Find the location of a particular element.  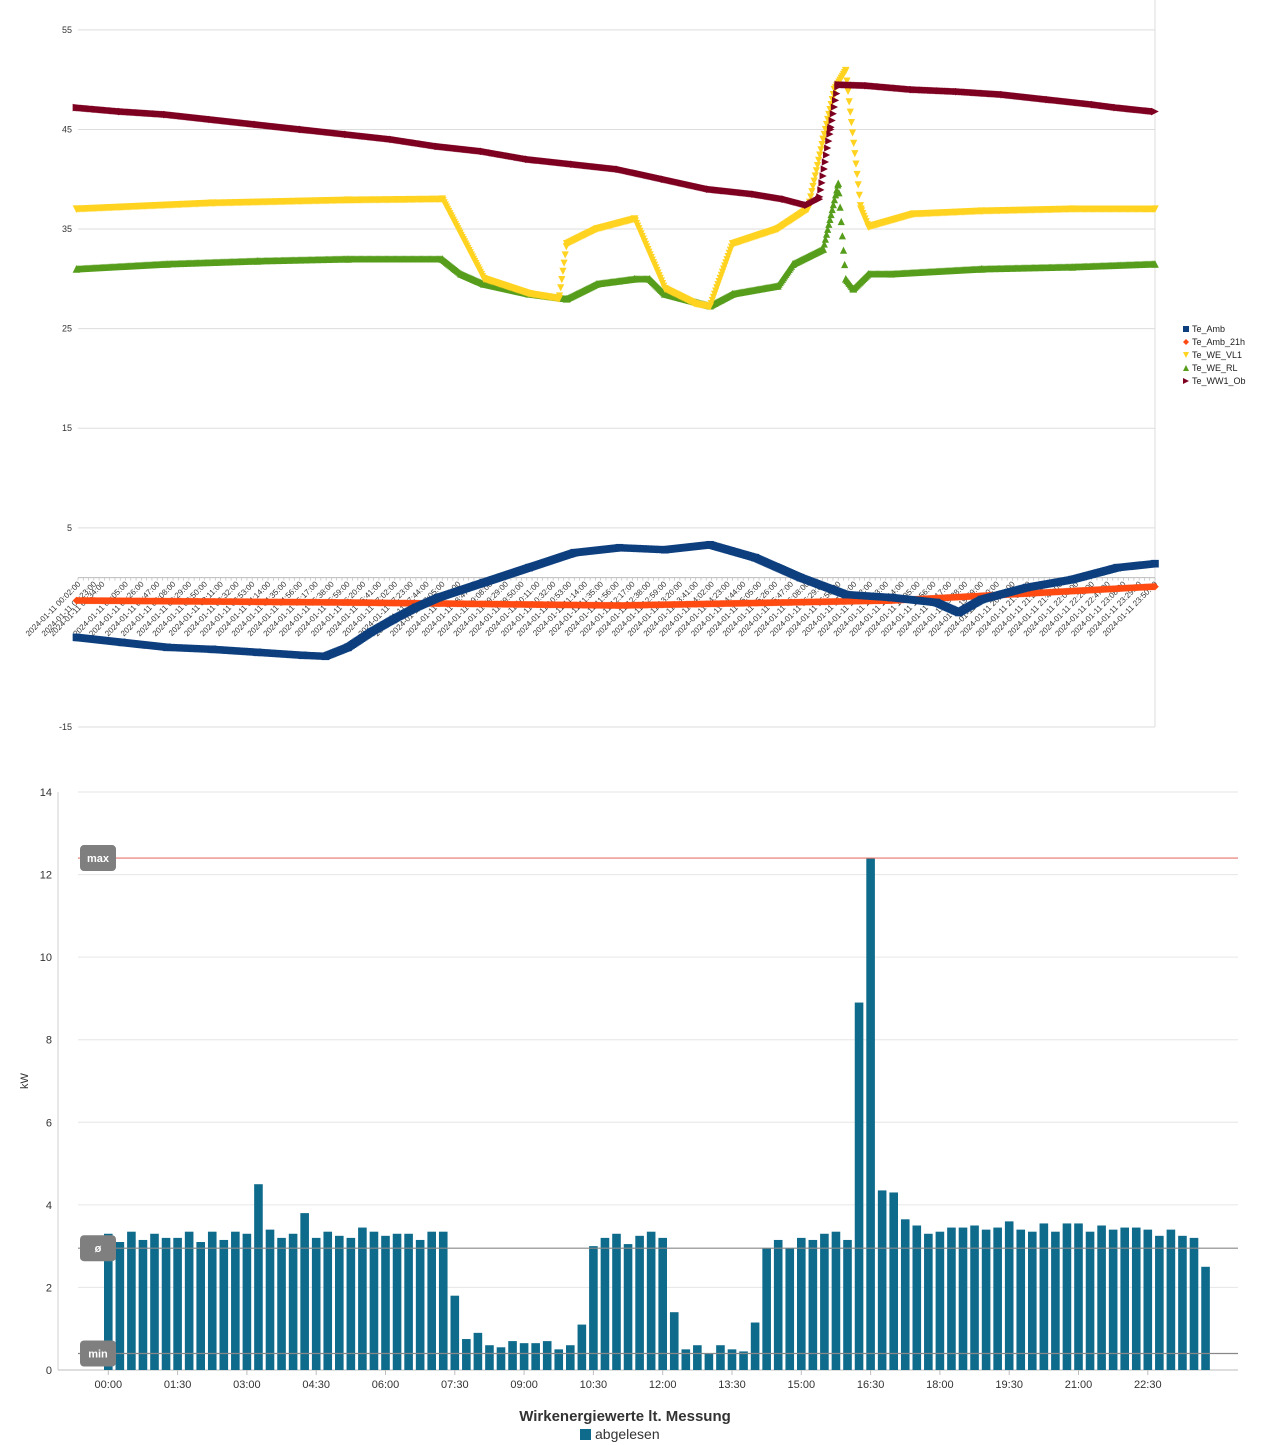

legend-marker is located at coordinates (1186, 368).